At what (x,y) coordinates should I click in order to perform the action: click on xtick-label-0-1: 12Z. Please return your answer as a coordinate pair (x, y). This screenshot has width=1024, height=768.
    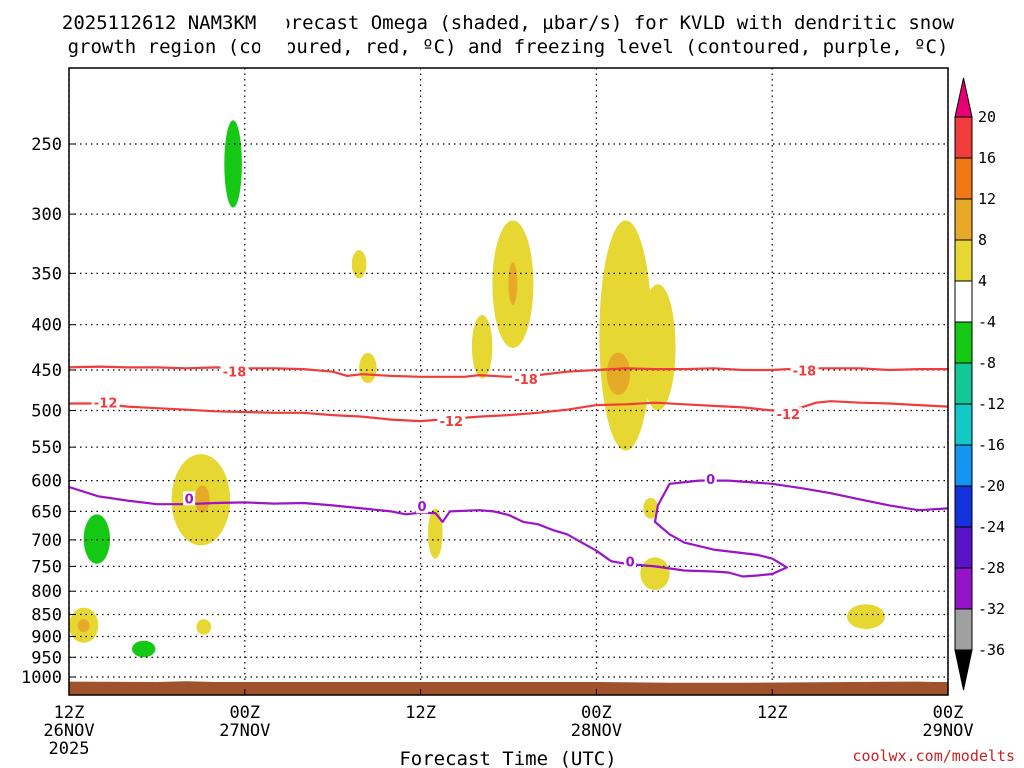
    Looking at the image, I should click on (69, 713).